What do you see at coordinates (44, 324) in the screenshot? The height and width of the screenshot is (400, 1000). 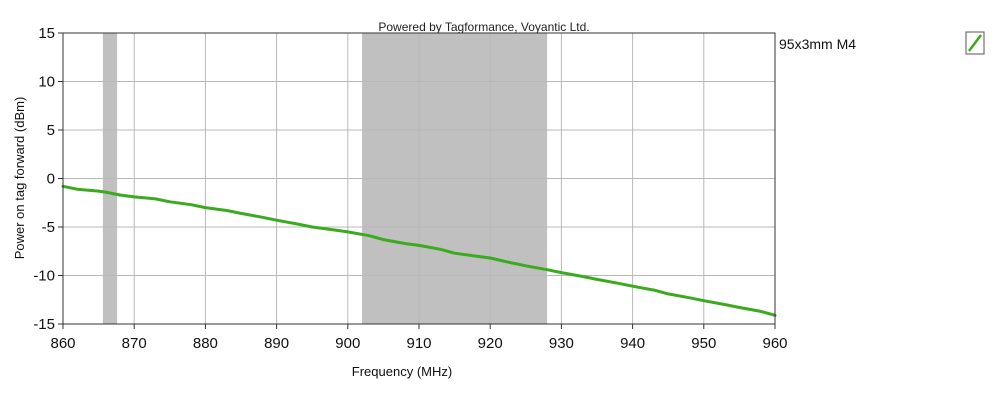 I see `y-tick-label: -15` at bounding box center [44, 324].